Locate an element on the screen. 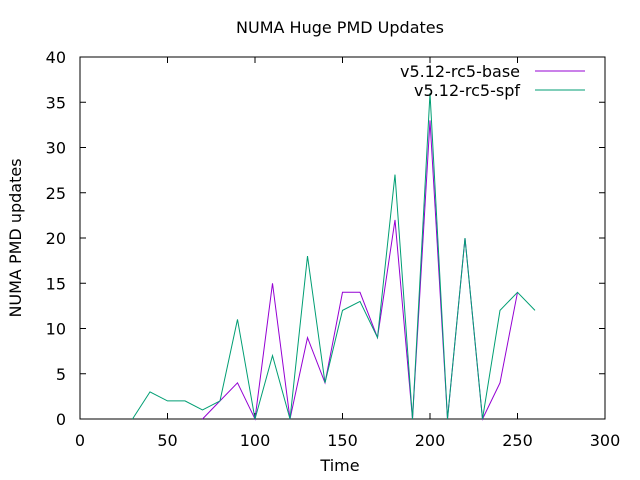 The image size is (640, 480). x-tick-label: 200 is located at coordinates (430, 440).